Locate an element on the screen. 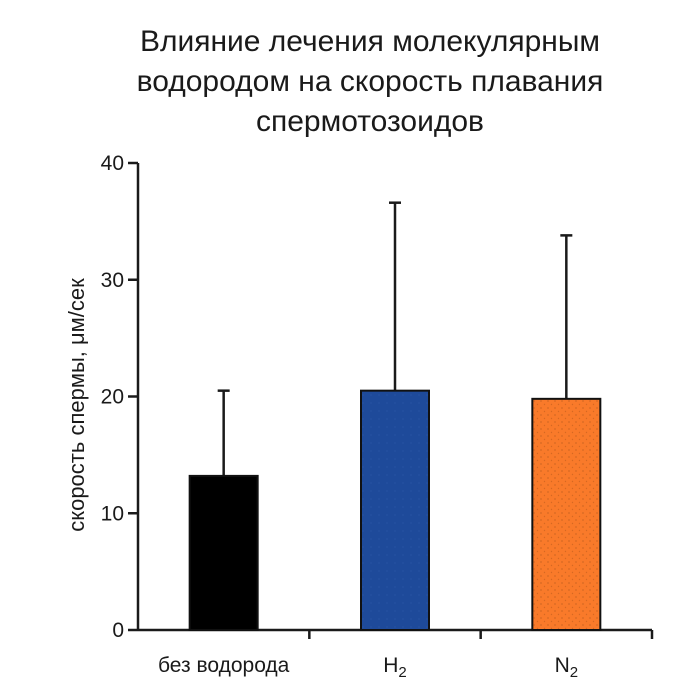  chart-title-line-2: водородом на скорость плавания is located at coordinates (370, 81).